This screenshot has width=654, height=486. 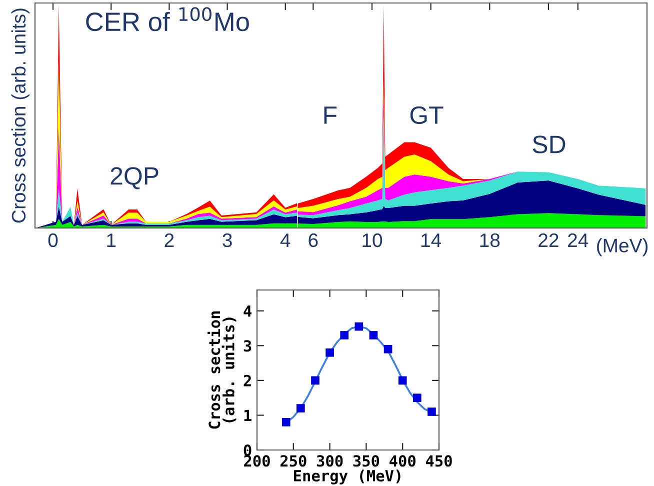 What do you see at coordinates (622, 247) in the screenshot?
I see `x-axis-title: (MeV)` at bounding box center [622, 247].